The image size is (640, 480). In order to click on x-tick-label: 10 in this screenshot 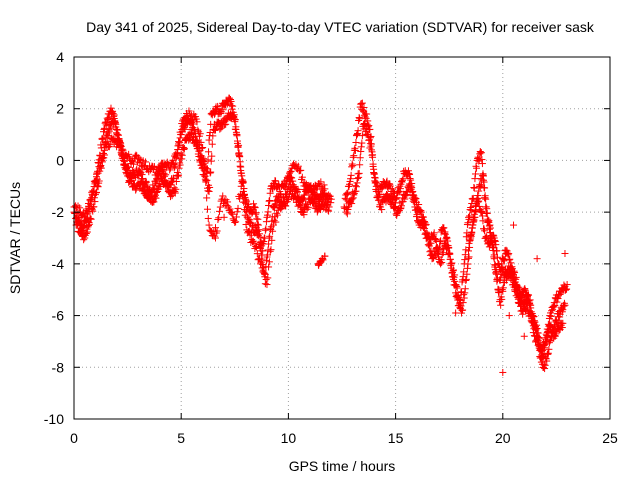, I will do `click(289, 438)`.